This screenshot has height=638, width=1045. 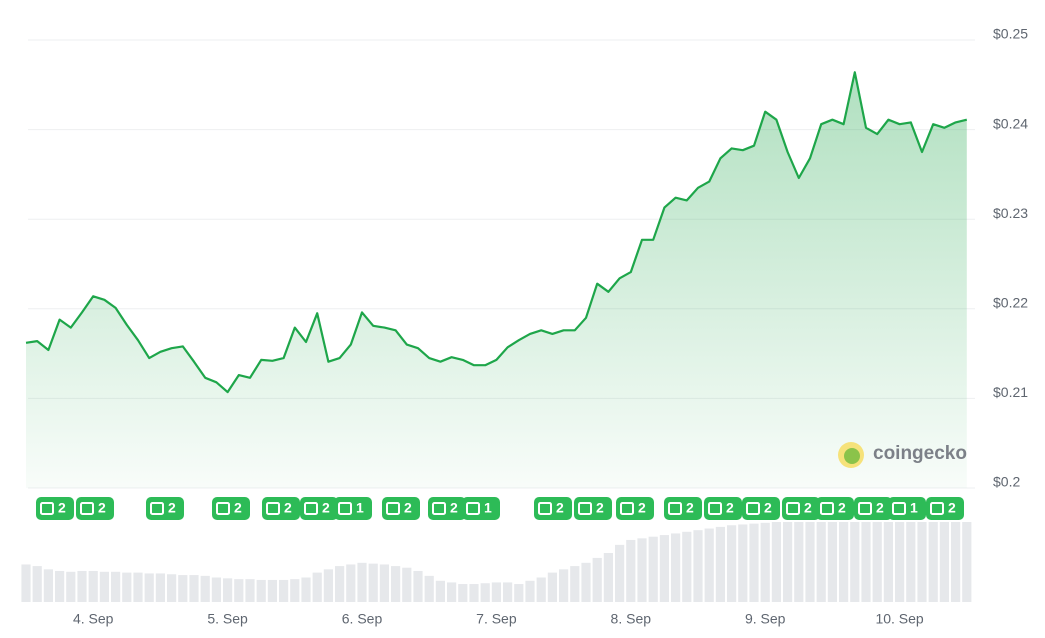 I want to click on badge-count: 1, so click(x=914, y=508).